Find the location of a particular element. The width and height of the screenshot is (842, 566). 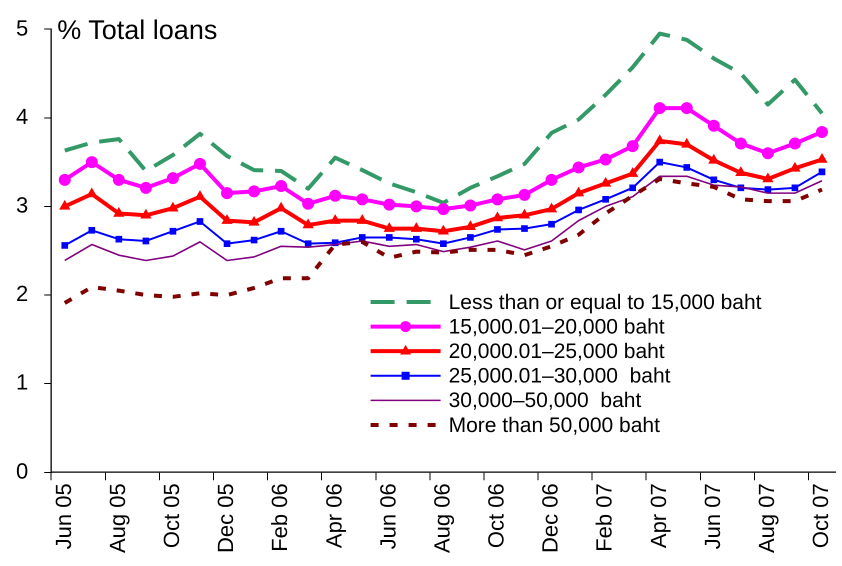

x-tick-label: Aug 07 is located at coordinates (766, 518).